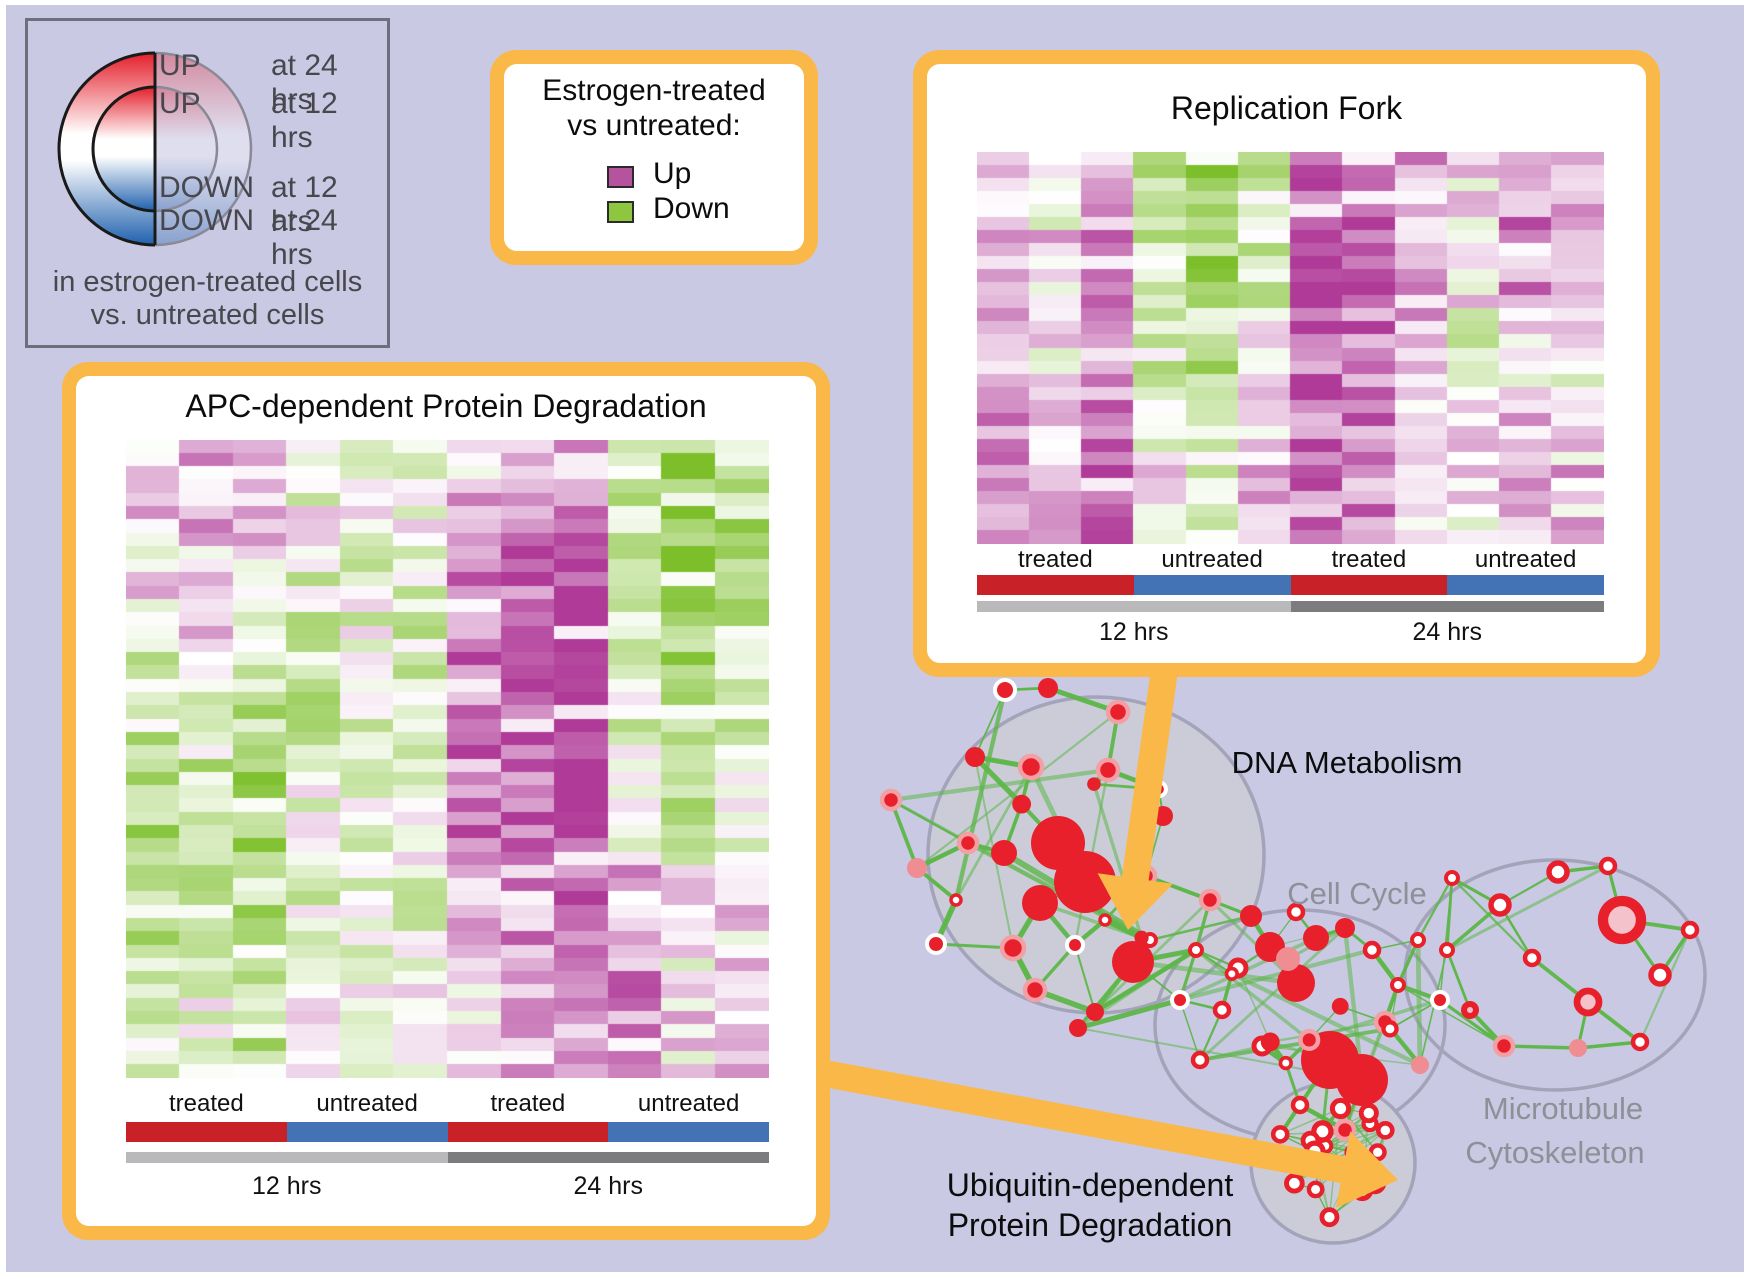  What do you see at coordinates (106, 149) in the screenshot?
I see `outer-left-arc` at bounding box center [106, 149].